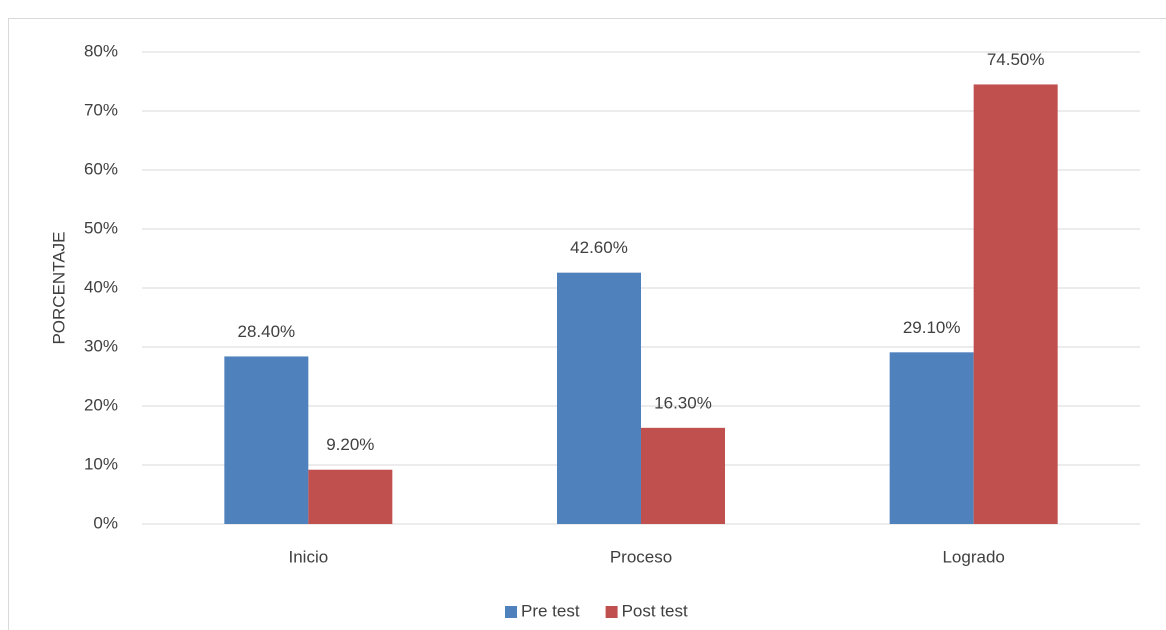 This screenshot has width=1166, height=630. I want to click on data-label: 28.40%, so click(266, 331).